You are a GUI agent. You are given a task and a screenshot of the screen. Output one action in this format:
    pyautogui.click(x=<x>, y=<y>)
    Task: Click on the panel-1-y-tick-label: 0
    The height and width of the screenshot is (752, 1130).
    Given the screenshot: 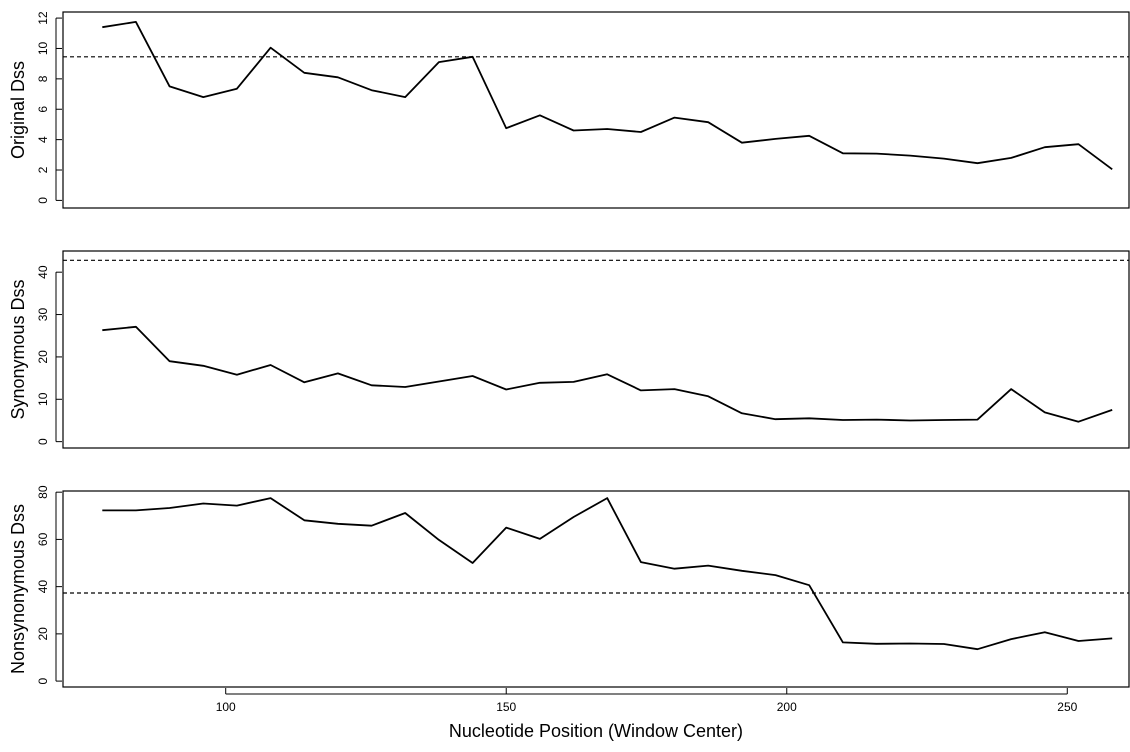 What is the action you would take?
    pyautogui.click(x=43, y=200)
    